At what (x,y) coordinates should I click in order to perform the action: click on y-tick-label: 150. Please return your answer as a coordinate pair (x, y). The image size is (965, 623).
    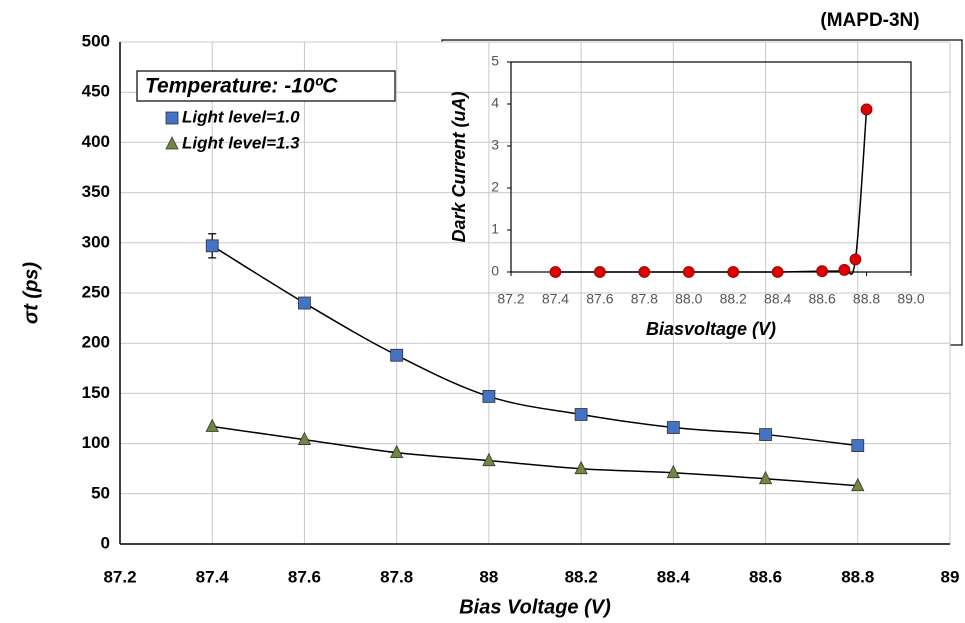
    Looking at the image, I should click on (96, 392).